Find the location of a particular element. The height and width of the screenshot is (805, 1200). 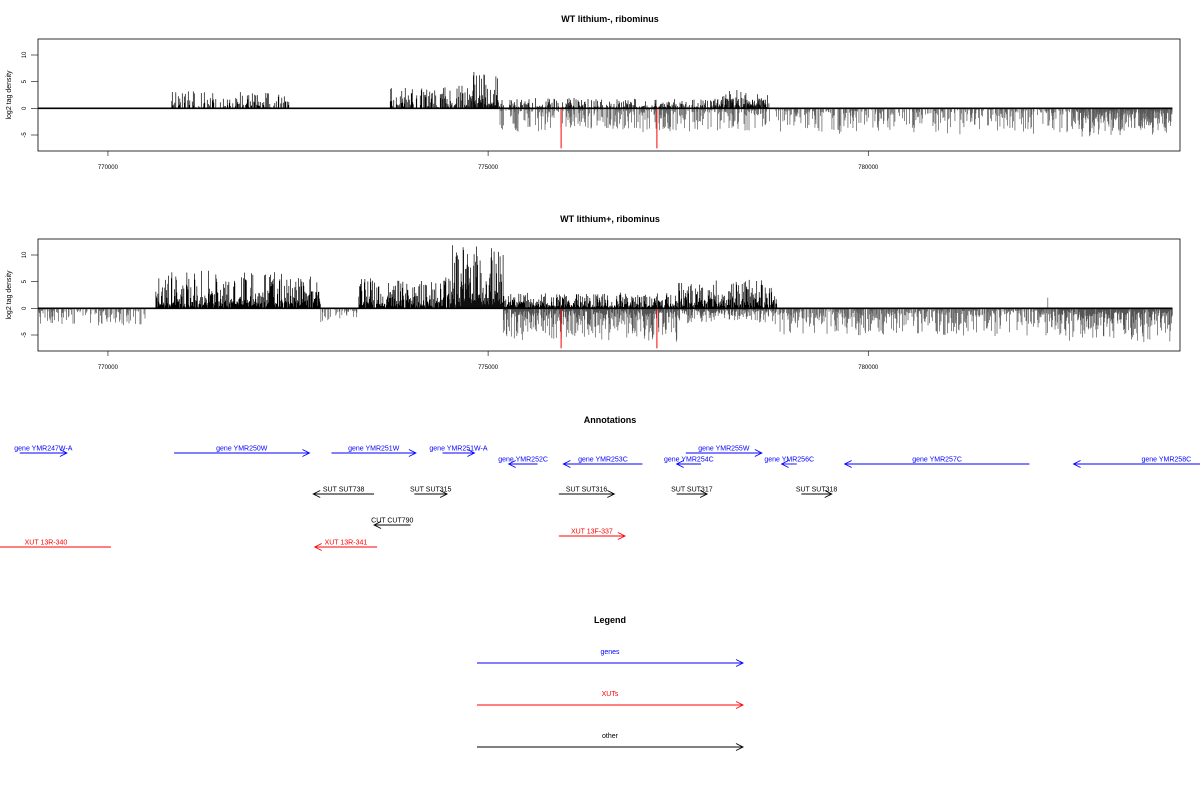

feature-label: gene YMR258C is located at coordinates (1166, 460).